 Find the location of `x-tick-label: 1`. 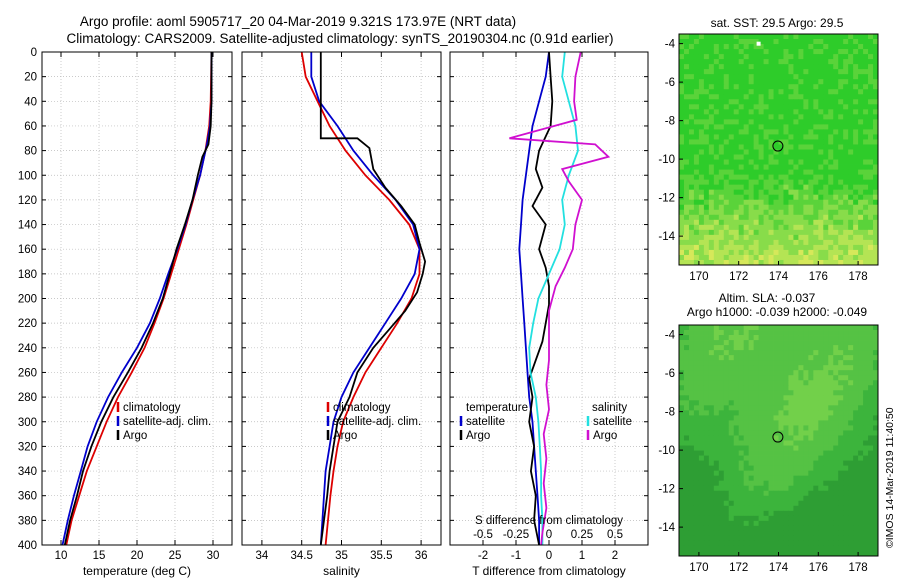

x-tick-label: 1 is located at coordinates (582, 556).